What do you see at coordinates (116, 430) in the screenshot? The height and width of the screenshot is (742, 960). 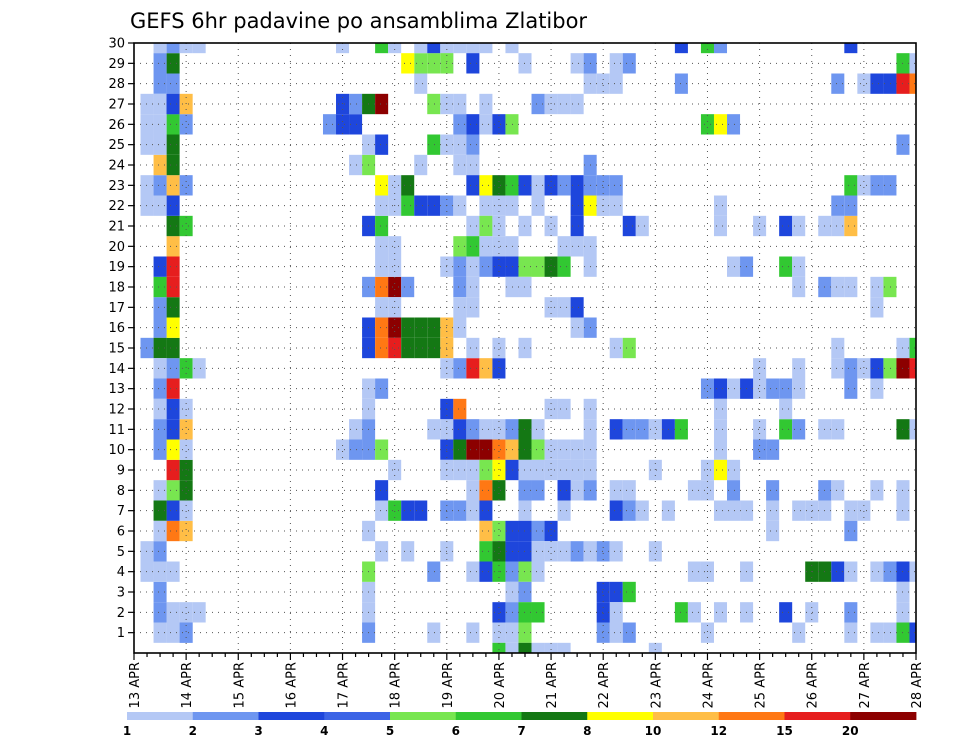 I see `y-tick-label: 11` at bounding box center [116, 430].